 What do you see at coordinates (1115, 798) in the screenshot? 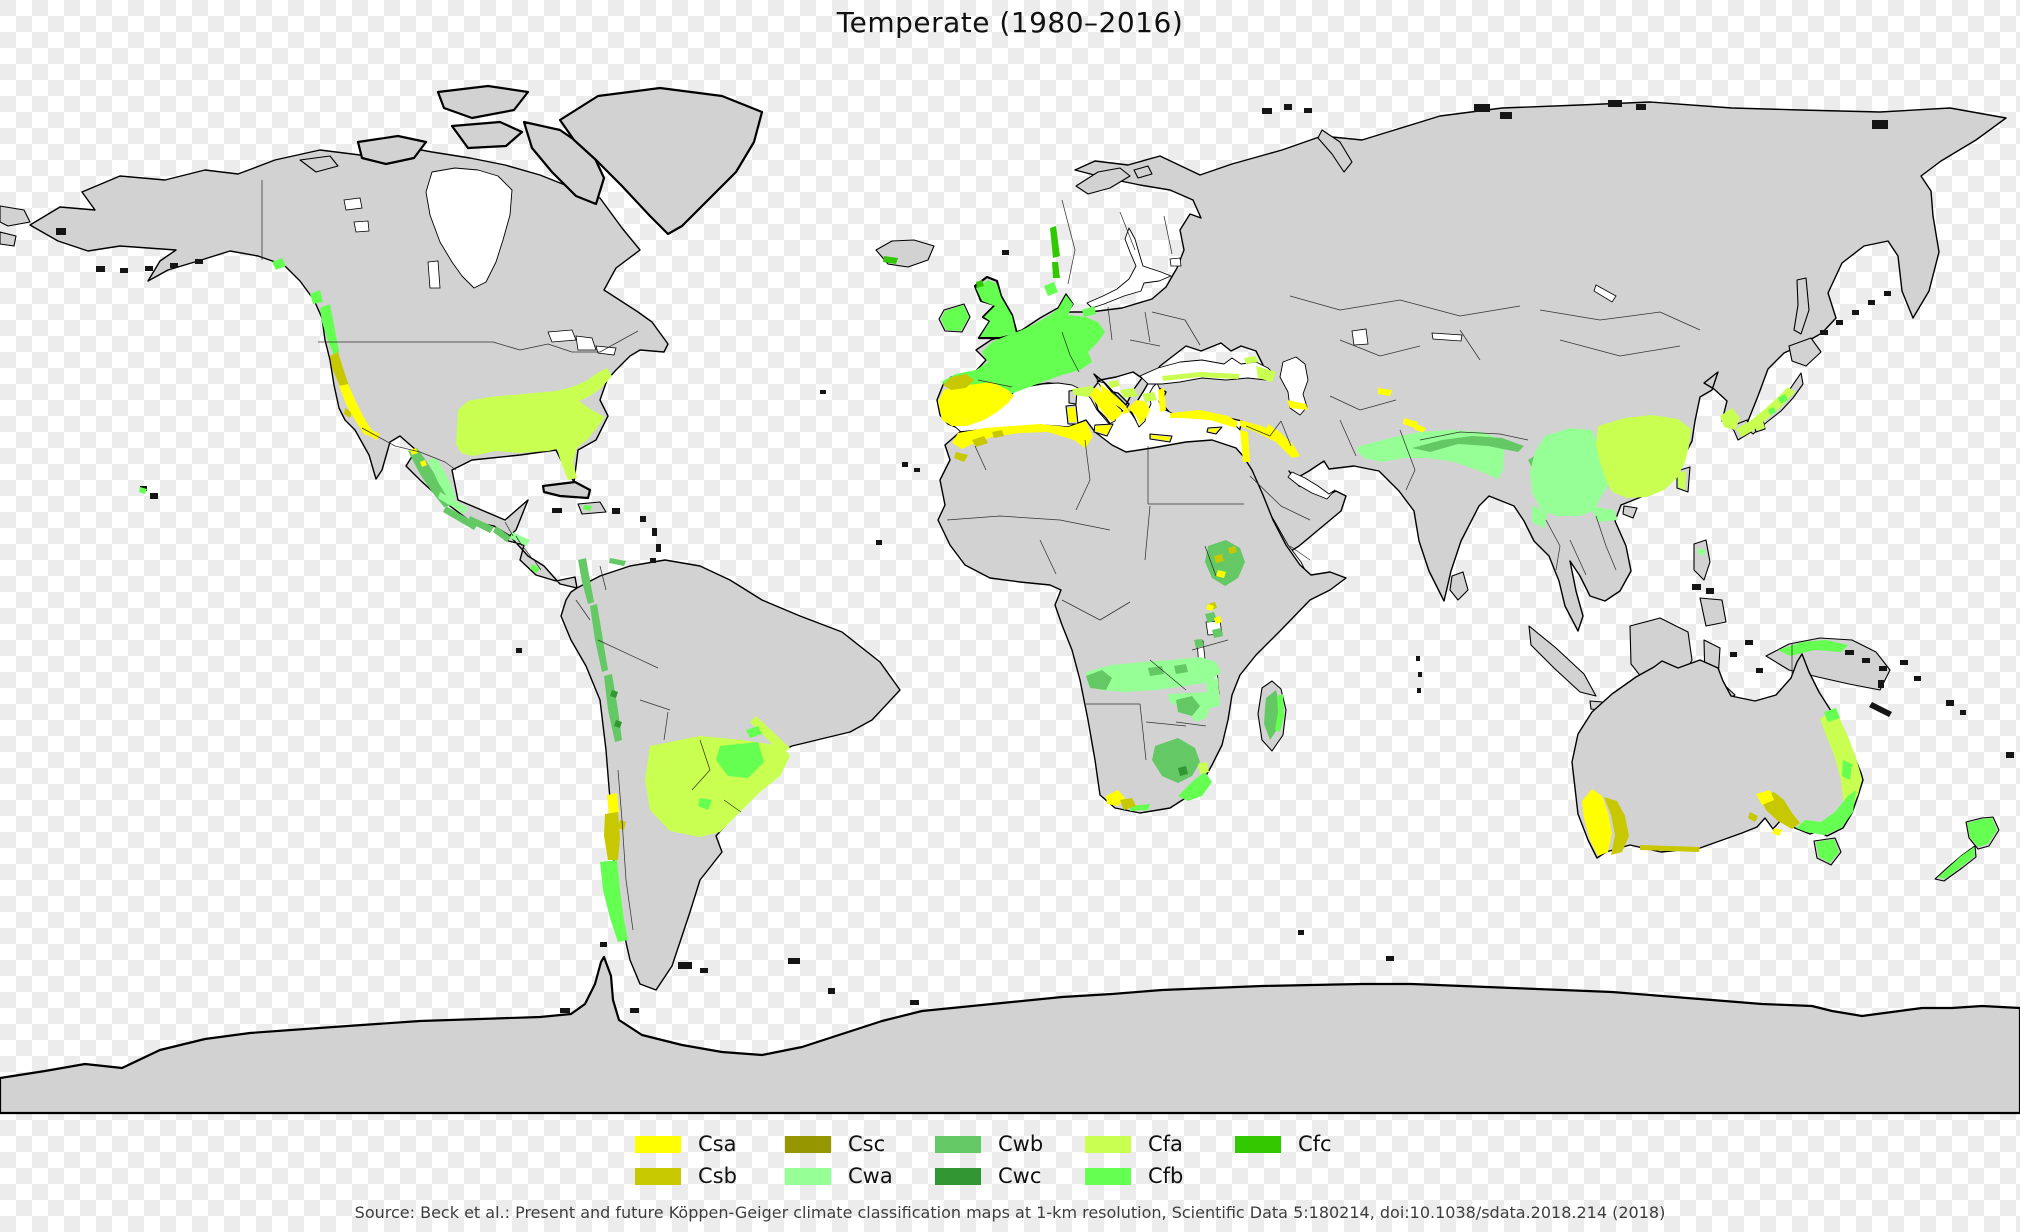
I see `climate-csa-cape` at bounding box center [1115, 798].